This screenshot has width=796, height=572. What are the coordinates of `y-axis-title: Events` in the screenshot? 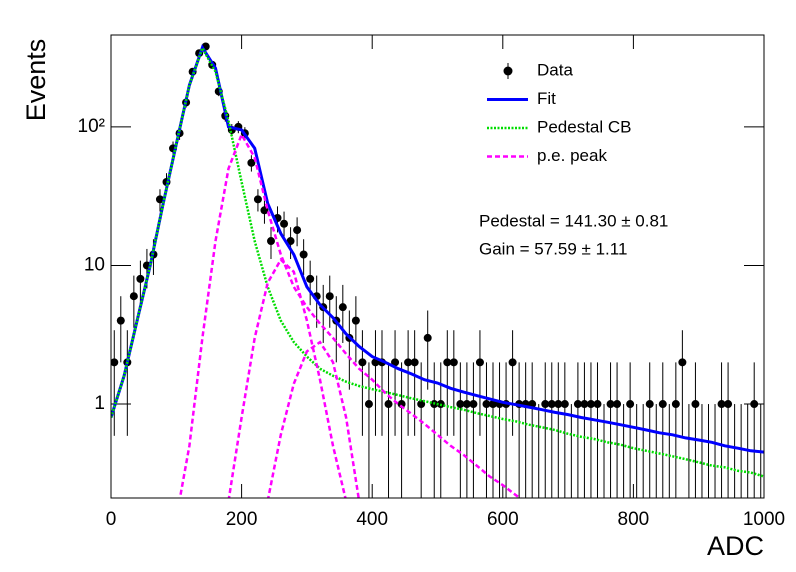 It's located at (36, 80).